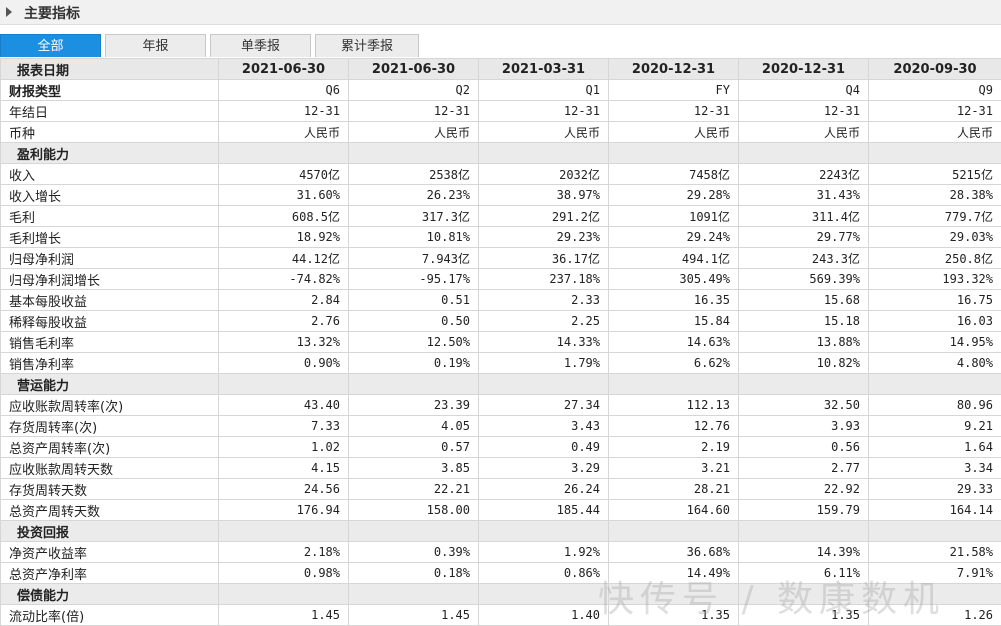 This screenshot has height=626, width=1001. Describe the element at coordinates (284, 195) in the screenshot. I see `table-cell: 31.60%` at that location.